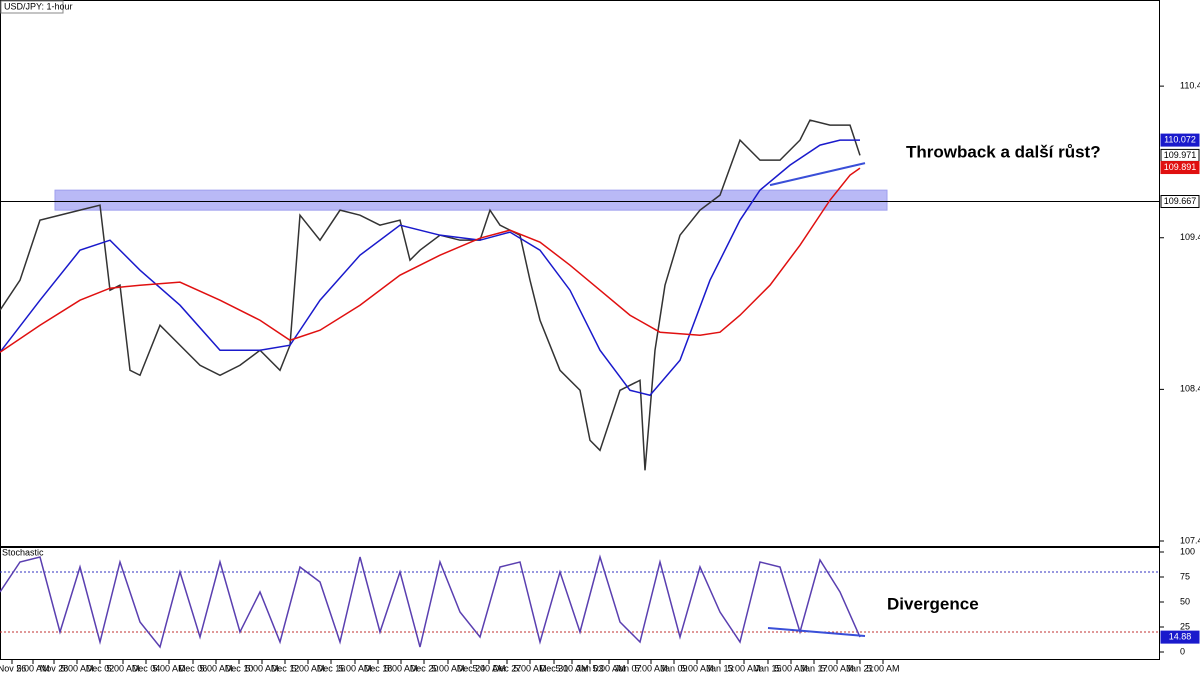  What do you see at coordinates (471, 668) in the screenshot?
I see `x-tick-label: Dec 24` at bounding box center [471, 668].